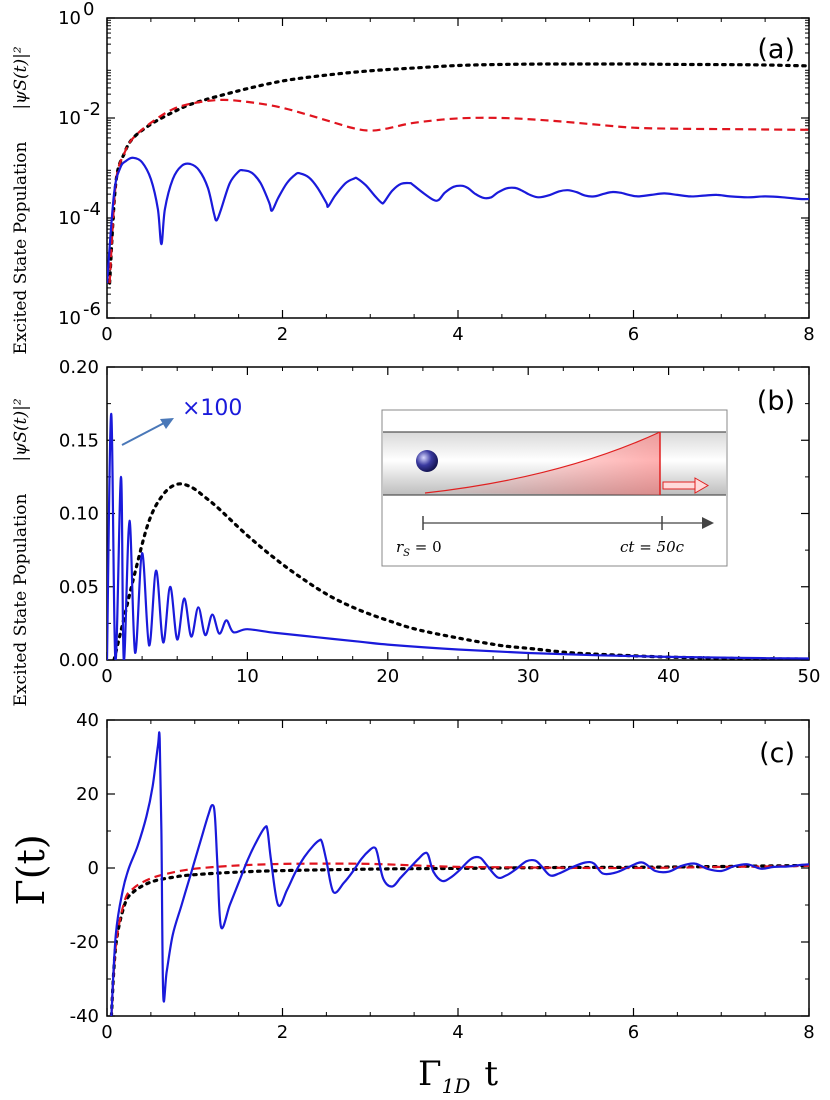 This screenshot has height=1100, width=830. What do you see at coordinates (212, 408) in the screenshot?
I see `scale-annotation-text: ×100` at bounding box center [212, 408].